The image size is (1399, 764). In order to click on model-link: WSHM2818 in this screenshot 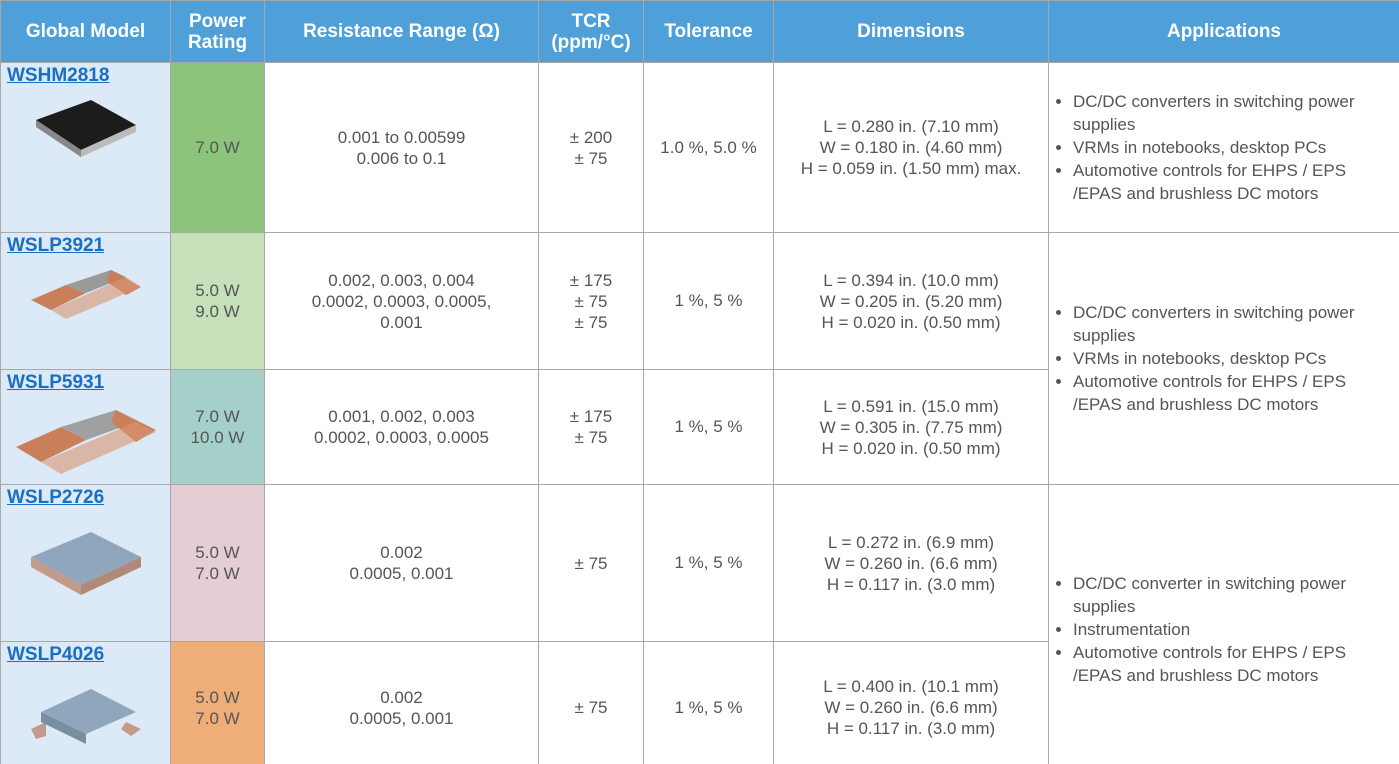, I will do `click(58, 75)`.